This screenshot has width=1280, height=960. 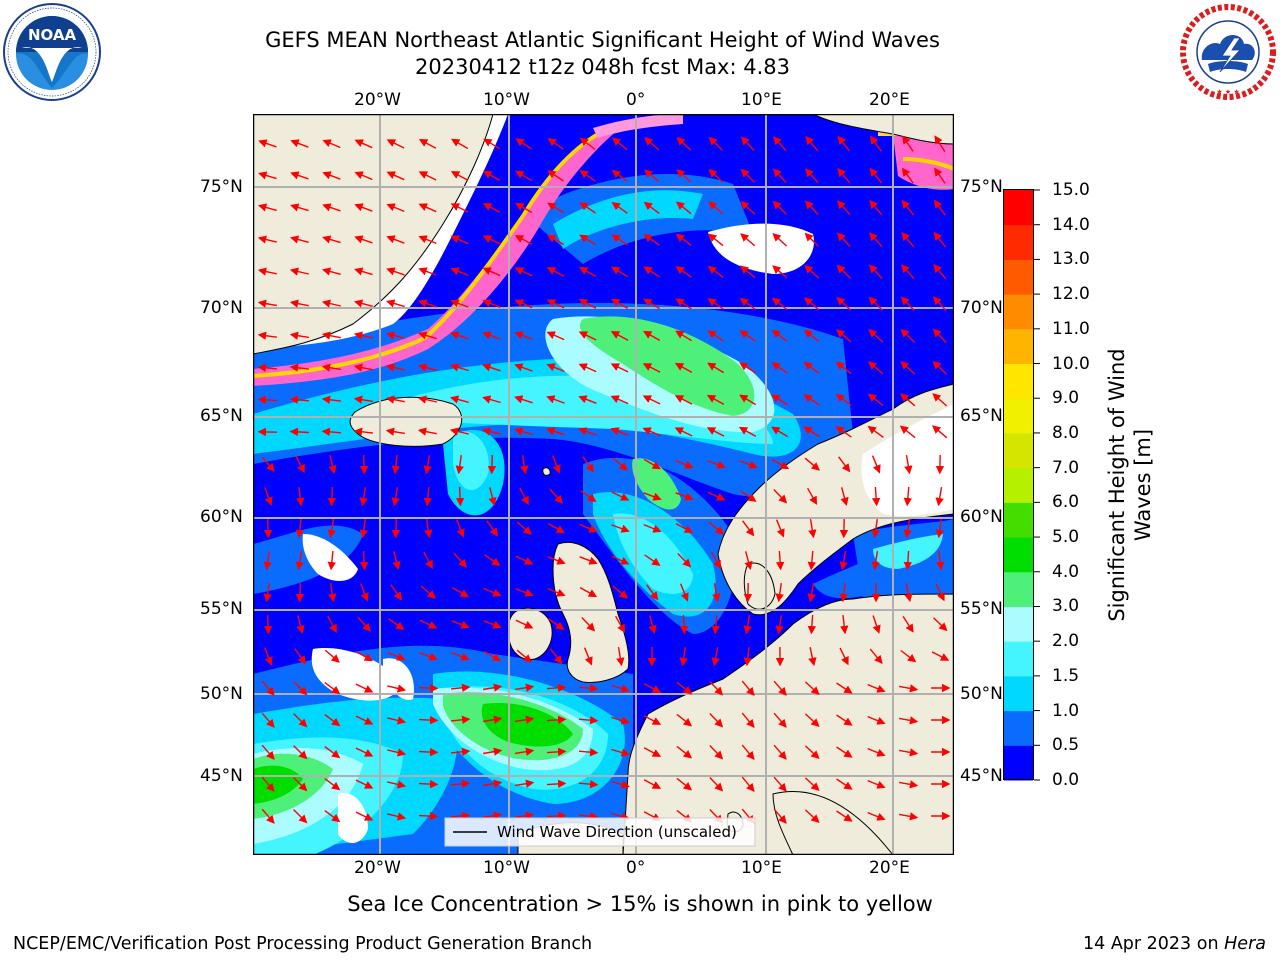 I want to click on colorbar-tick-label: 5.0, so click(x=1066, y=537).